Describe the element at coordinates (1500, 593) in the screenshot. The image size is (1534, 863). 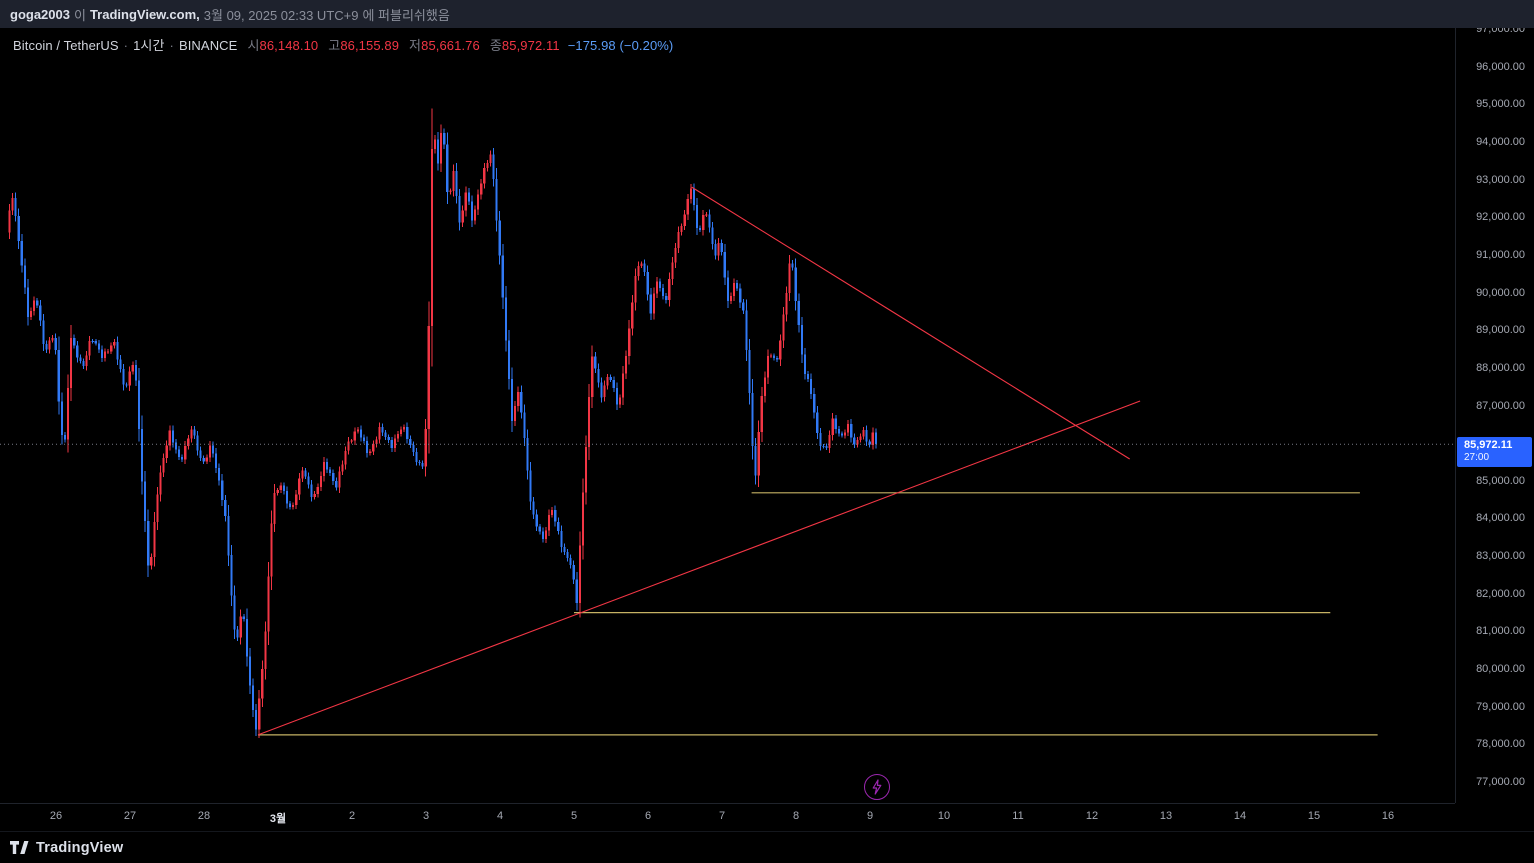
I see `price-axis-label: 82,000.00` at that location.